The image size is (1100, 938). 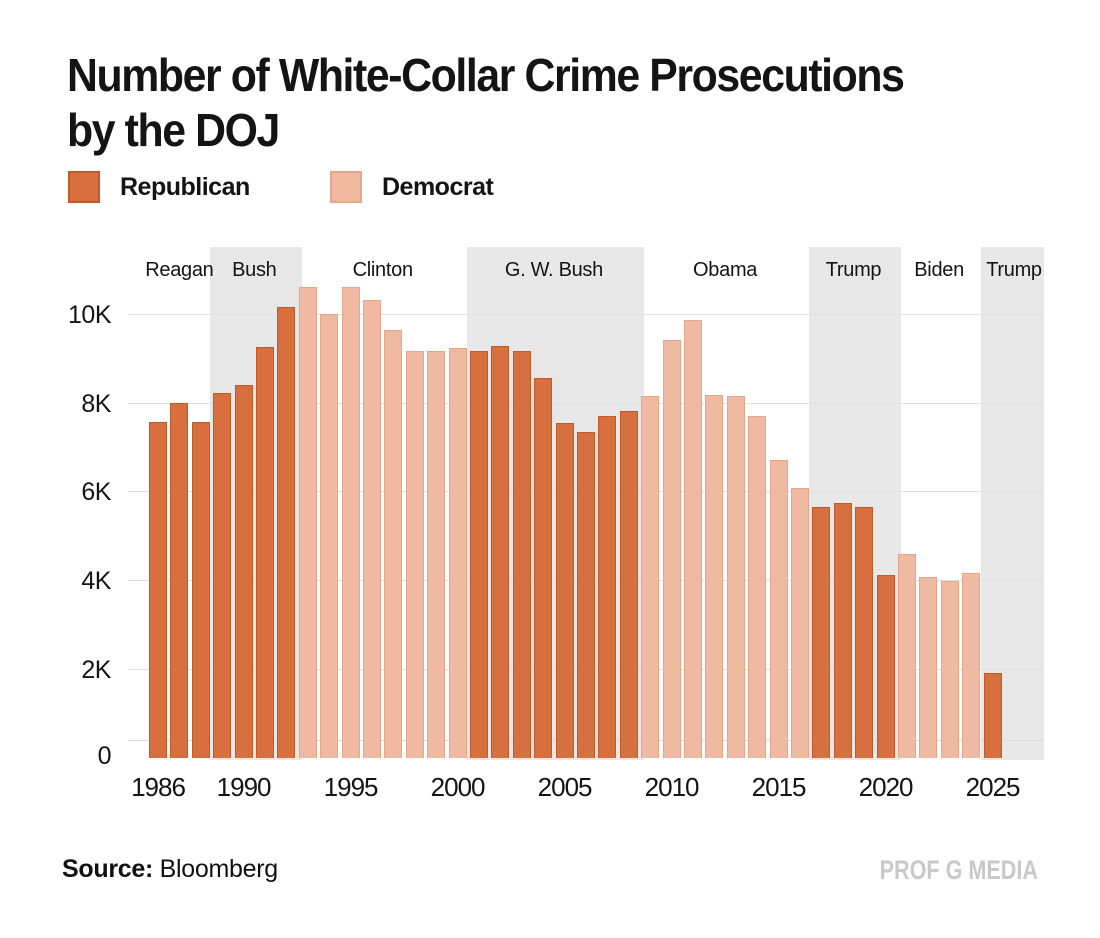 I want to click on bar-1998, so click(x=414, y=554).